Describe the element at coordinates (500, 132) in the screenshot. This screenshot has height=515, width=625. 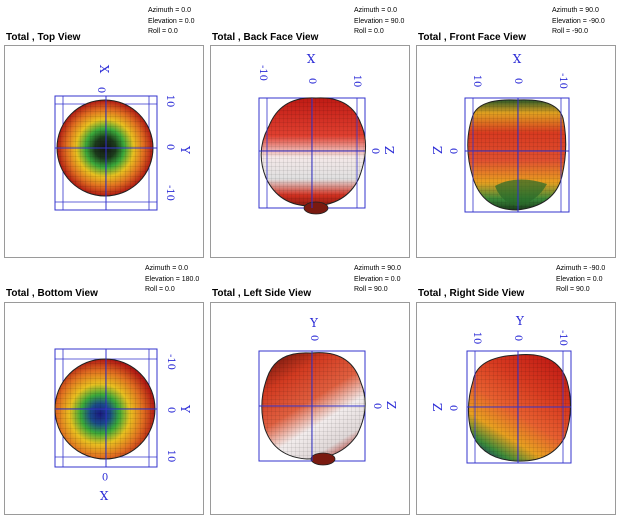
I see `radiation-pattern-front: X 10 0 -10 Z 0` at that location.